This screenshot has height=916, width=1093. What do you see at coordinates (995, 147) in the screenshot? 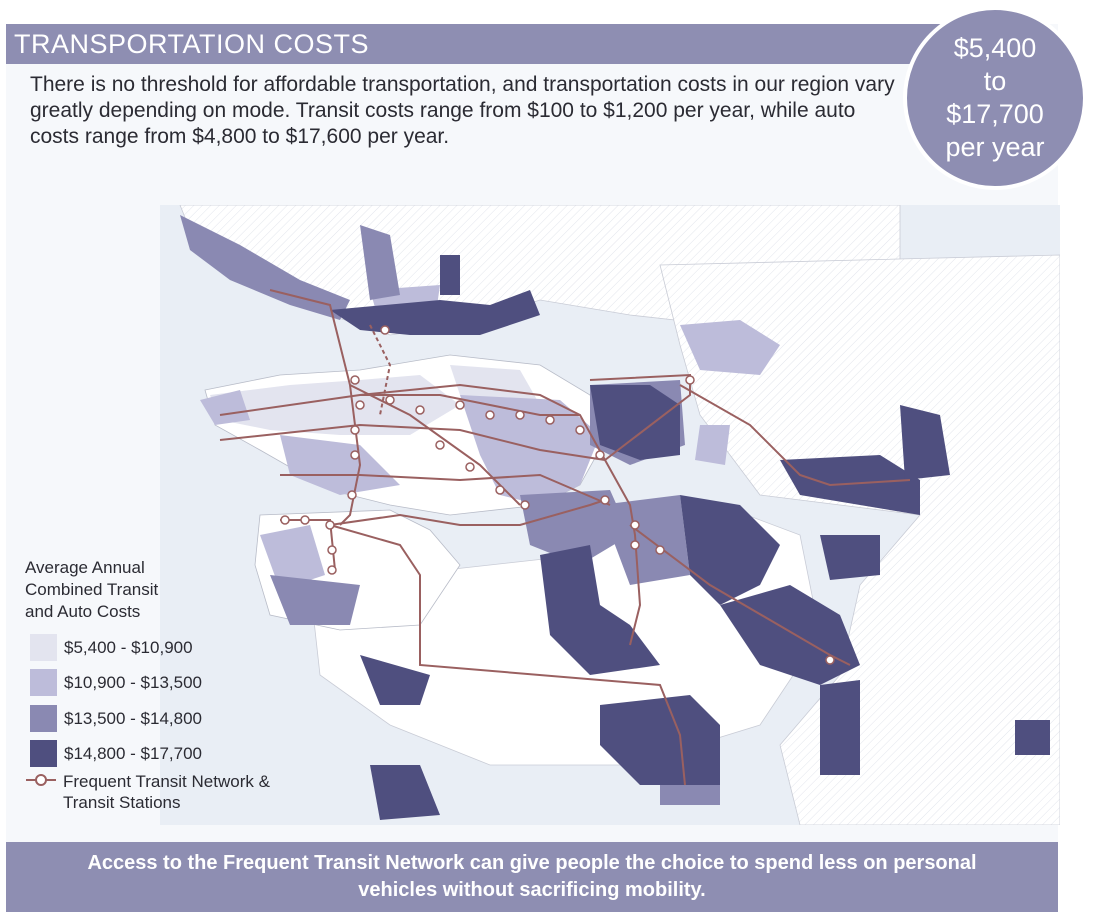
I see `badge-line-unit: per year` at bounding box center [995, 147].